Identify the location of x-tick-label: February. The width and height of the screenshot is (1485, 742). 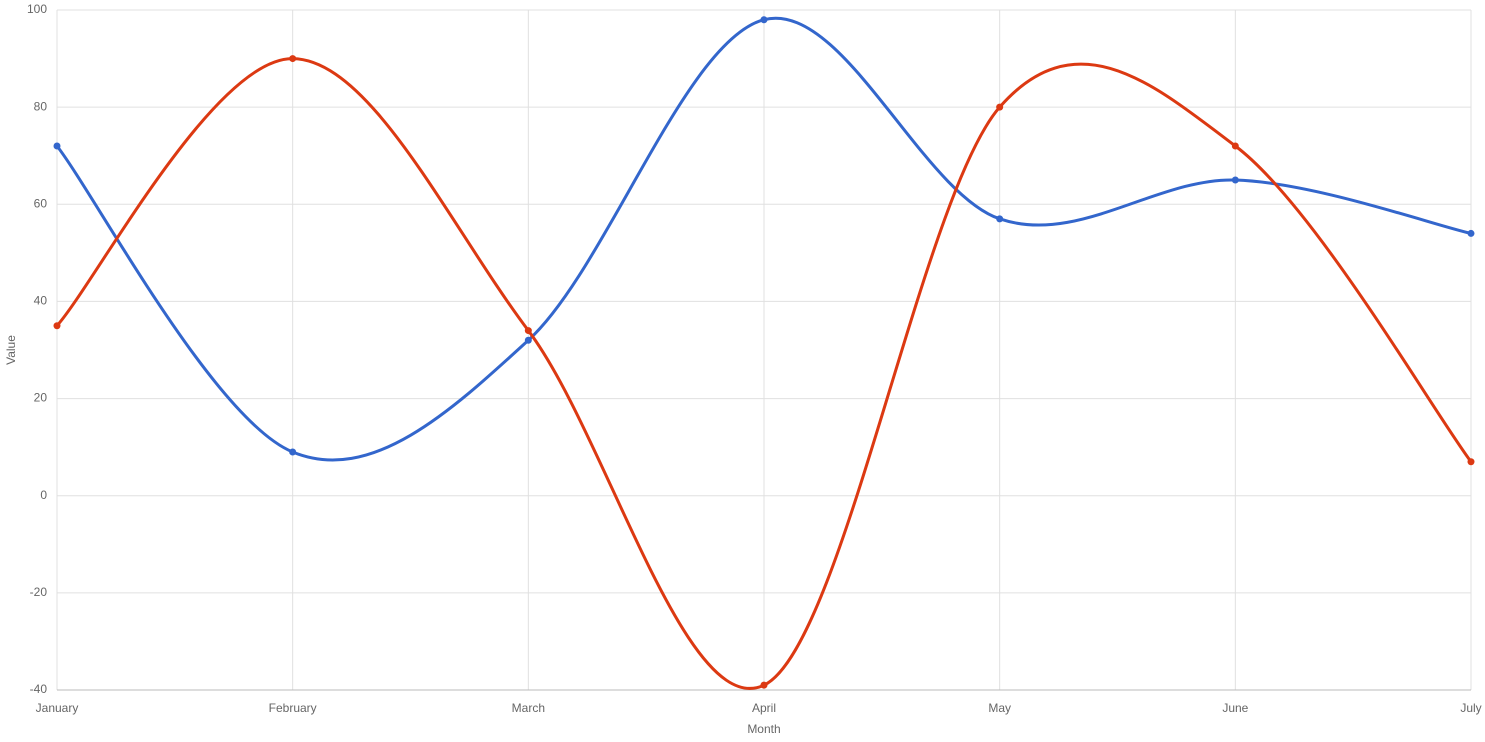
(293, 708).